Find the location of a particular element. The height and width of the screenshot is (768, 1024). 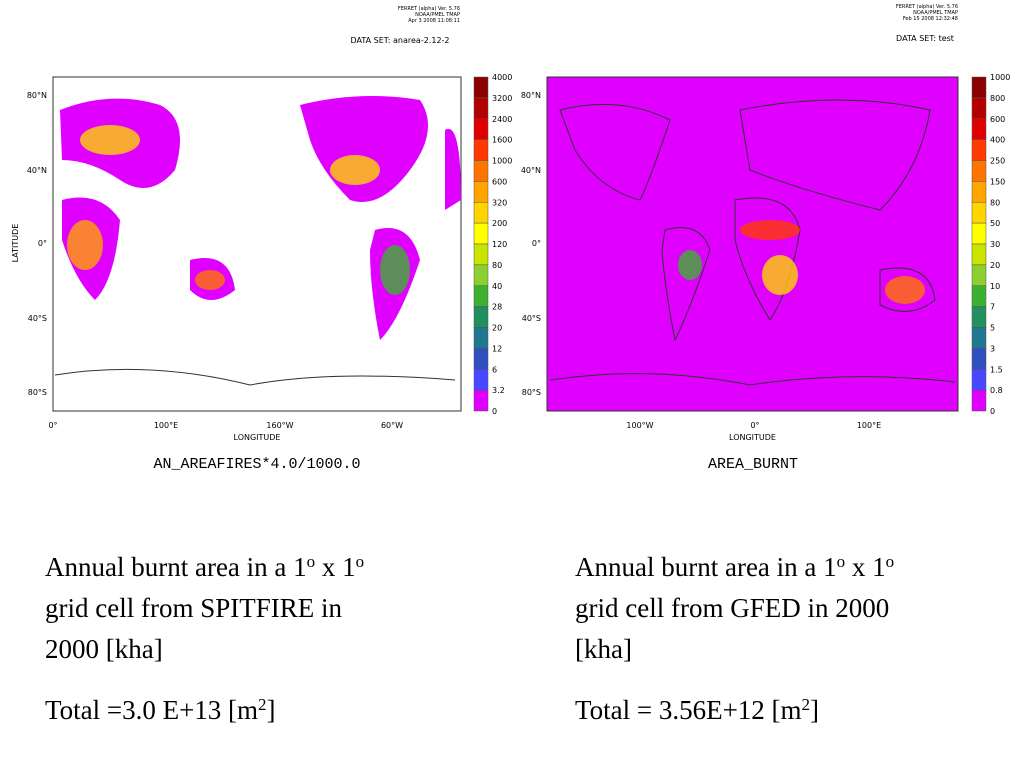

x-axis-label: LONGITUDE is located at coordinates (257, 437).